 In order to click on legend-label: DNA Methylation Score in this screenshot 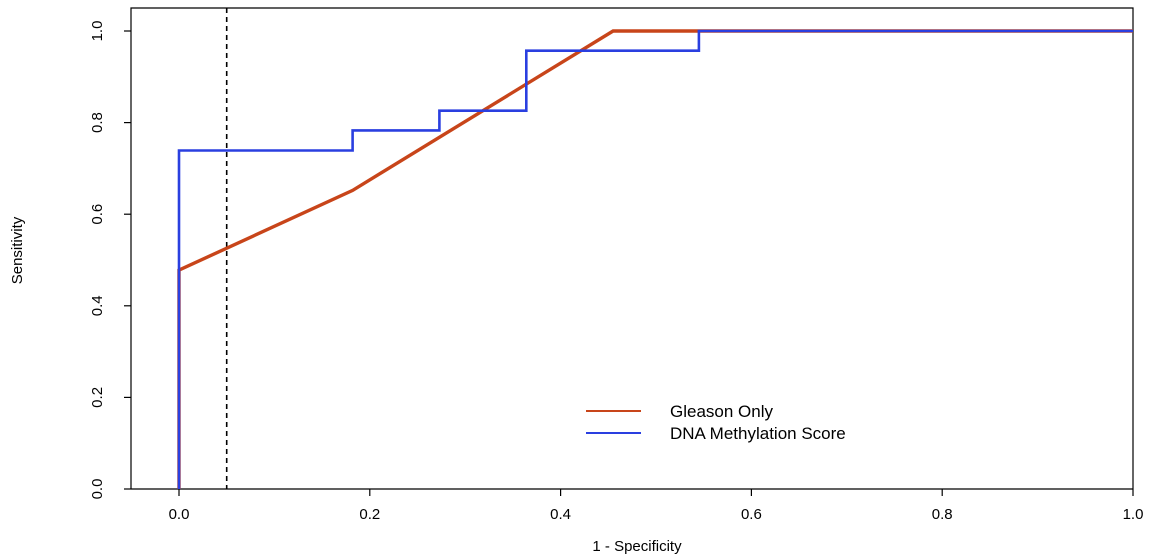, I will do `click(758, 433)`.